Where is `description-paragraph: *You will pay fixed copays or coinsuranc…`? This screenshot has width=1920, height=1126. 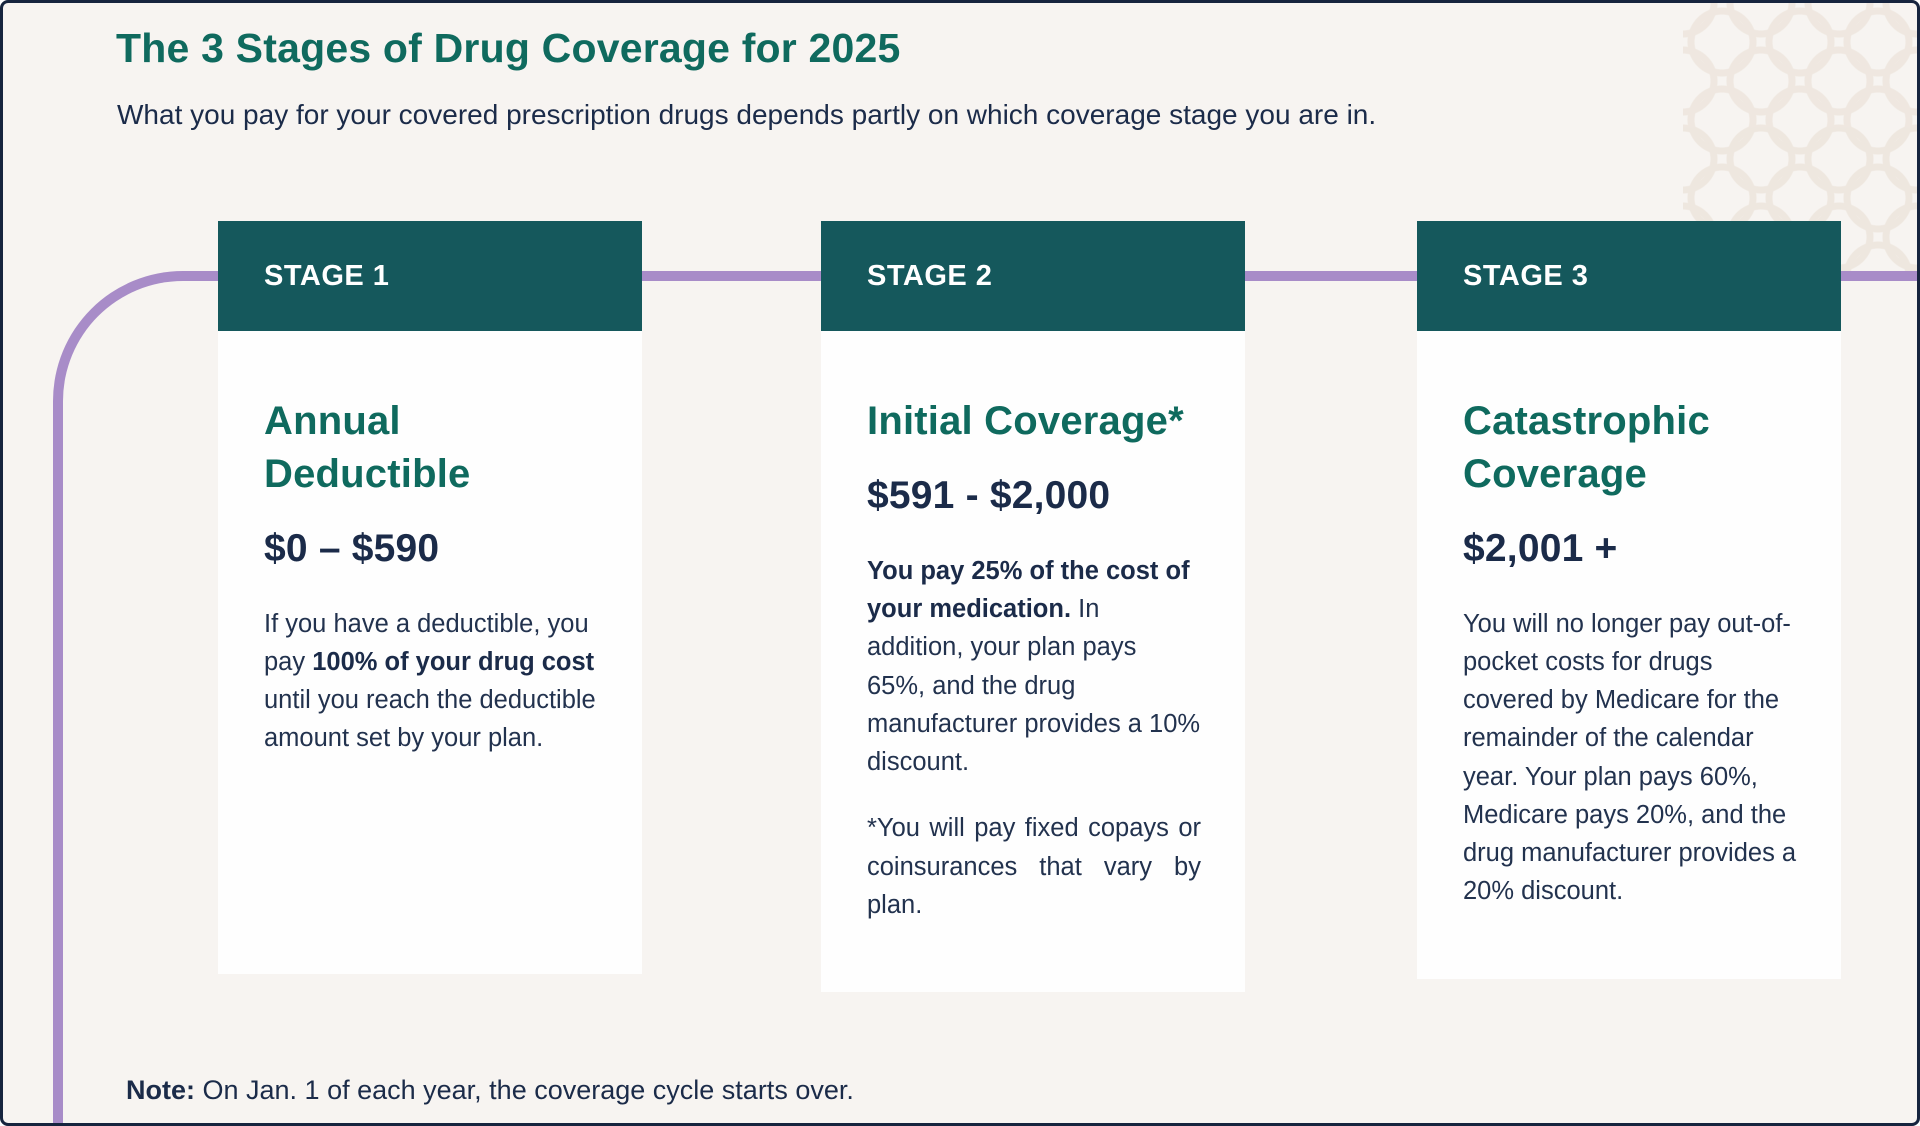
description-paragraph: *You will pay fixed copays or coinsuranc… is located at coordinates (1034, 866).